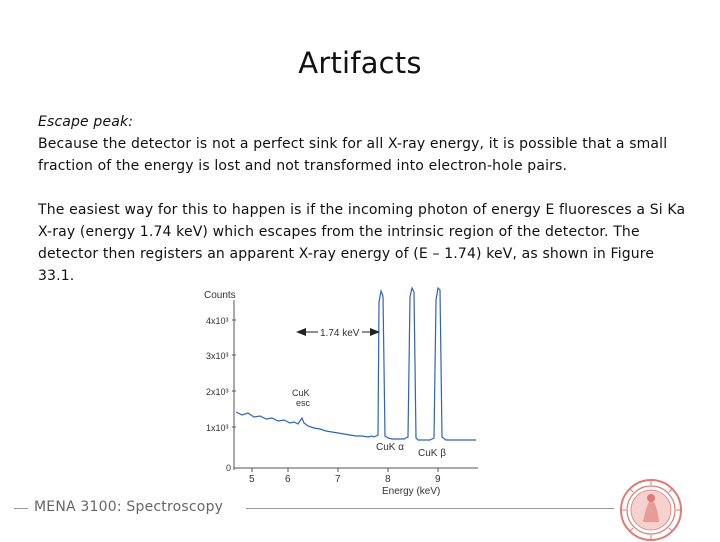 This screenshot has width=720, height=542. What do you see at coordinates (217, 392) in the screenshot?
I see `y-tick-label: 2x10³` at bounding box center [217, 392].